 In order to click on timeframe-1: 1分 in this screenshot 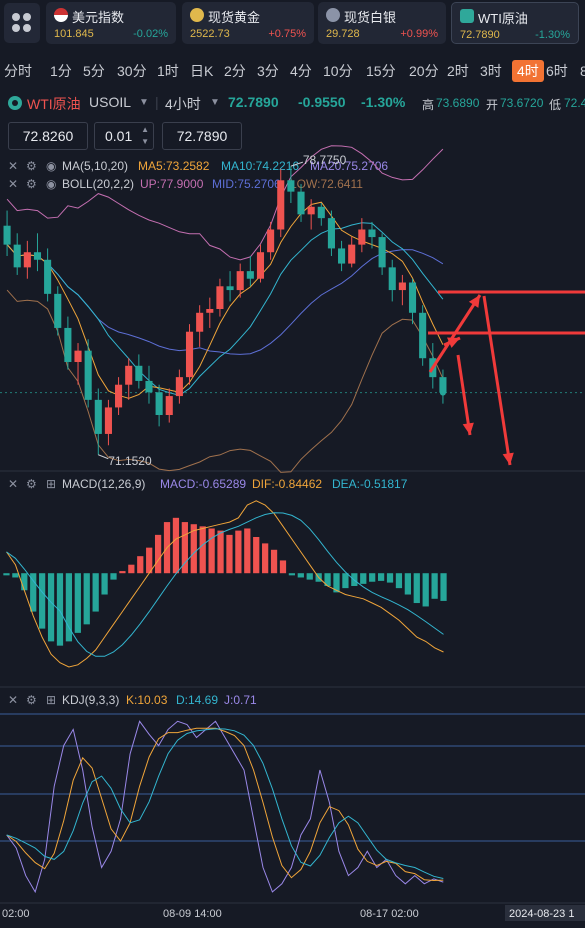, I will do `click(61, 71)`.